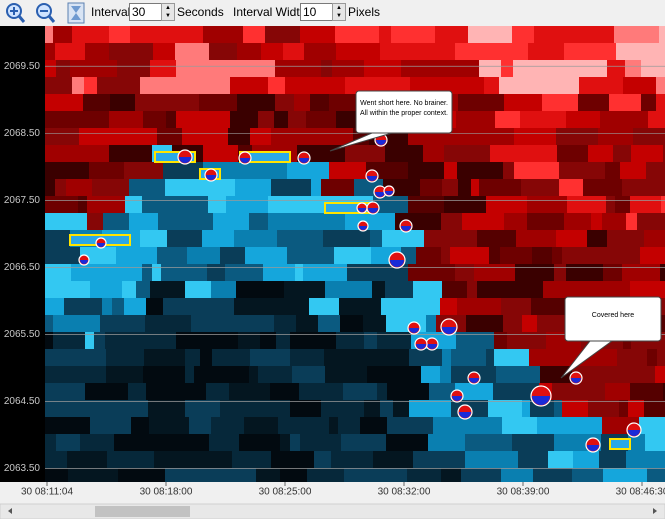 Image resolution: width=665 pixels, height=519 pixels. I want to click on interval-icon, so click(76, 13).